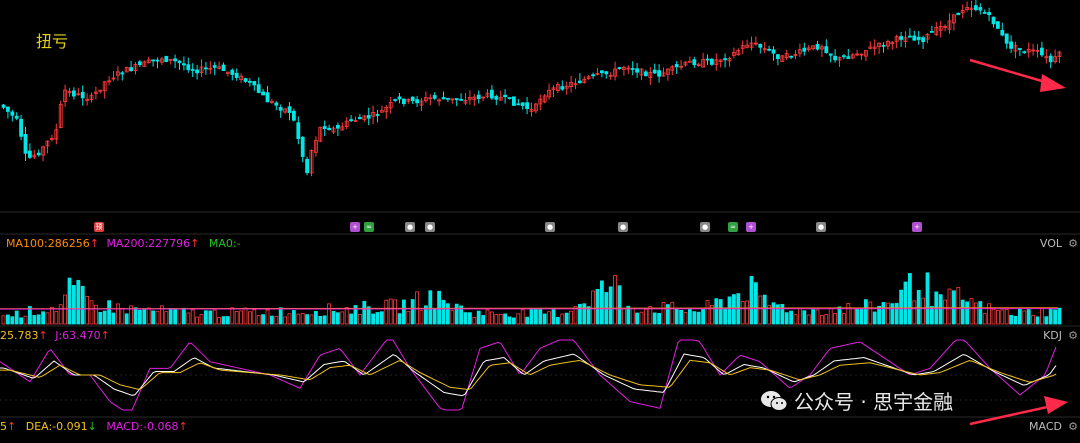  I want to click on kdj-gear-icon: ⚙, so click(1073, 335).